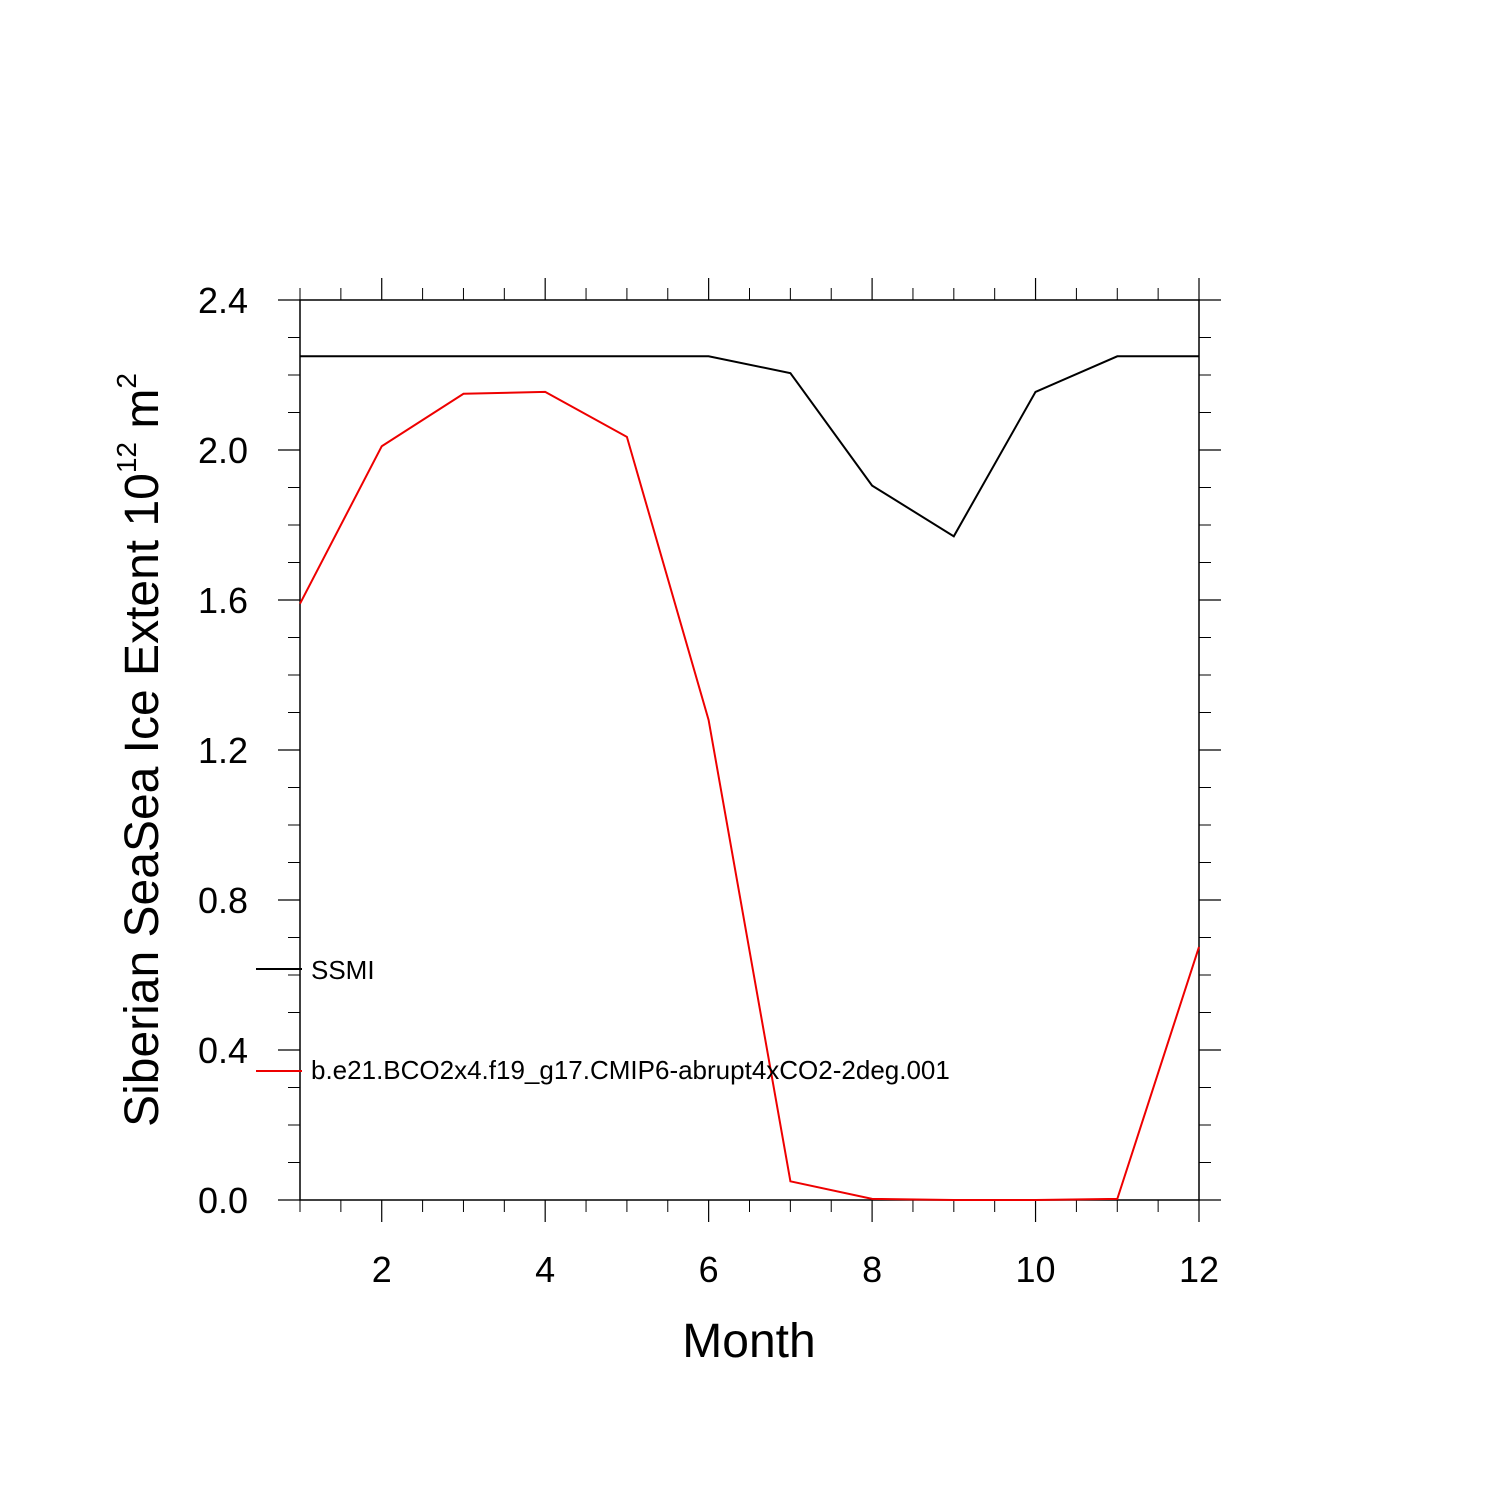  What do you see at coordinates (343, 970) in the screenshot?
I see `legend-label-ssmi: SSMI` at bounding box center [343, 970].